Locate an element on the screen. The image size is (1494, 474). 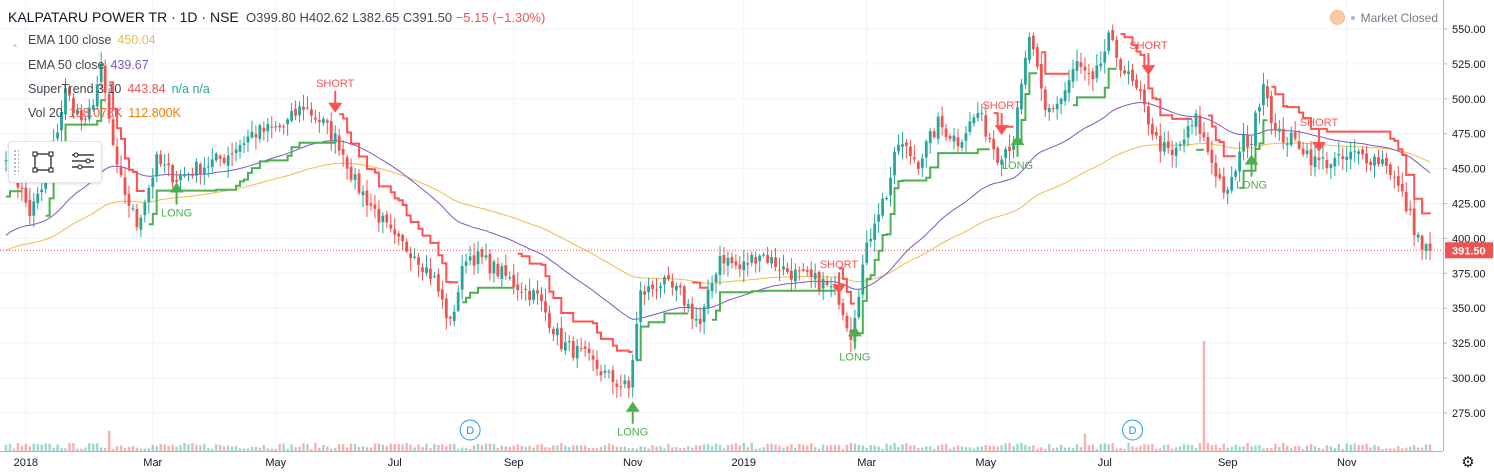
drawing-toolbox is located at coordinates (55, 162).